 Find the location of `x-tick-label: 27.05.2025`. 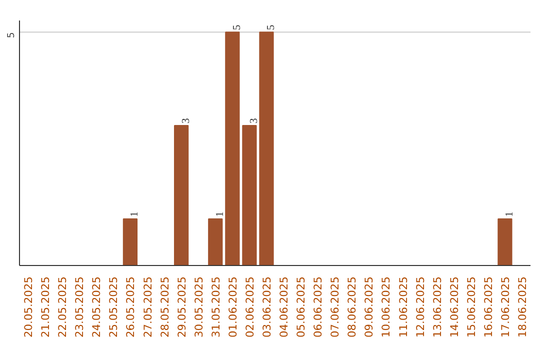

x-tick-label: 27.05.2025 is located at coordinates (147, 307).